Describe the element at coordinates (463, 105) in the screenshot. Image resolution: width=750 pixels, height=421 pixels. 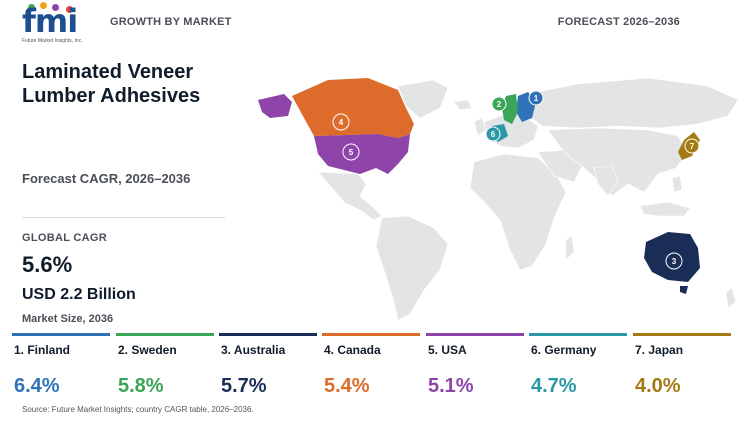
I see `land-iceland` at that location.